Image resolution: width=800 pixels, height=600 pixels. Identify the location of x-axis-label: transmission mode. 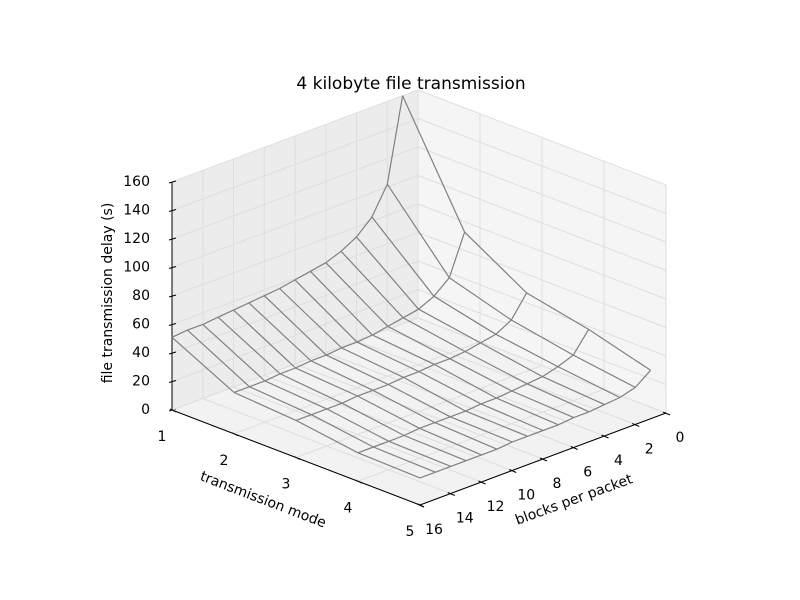
(263, 500).